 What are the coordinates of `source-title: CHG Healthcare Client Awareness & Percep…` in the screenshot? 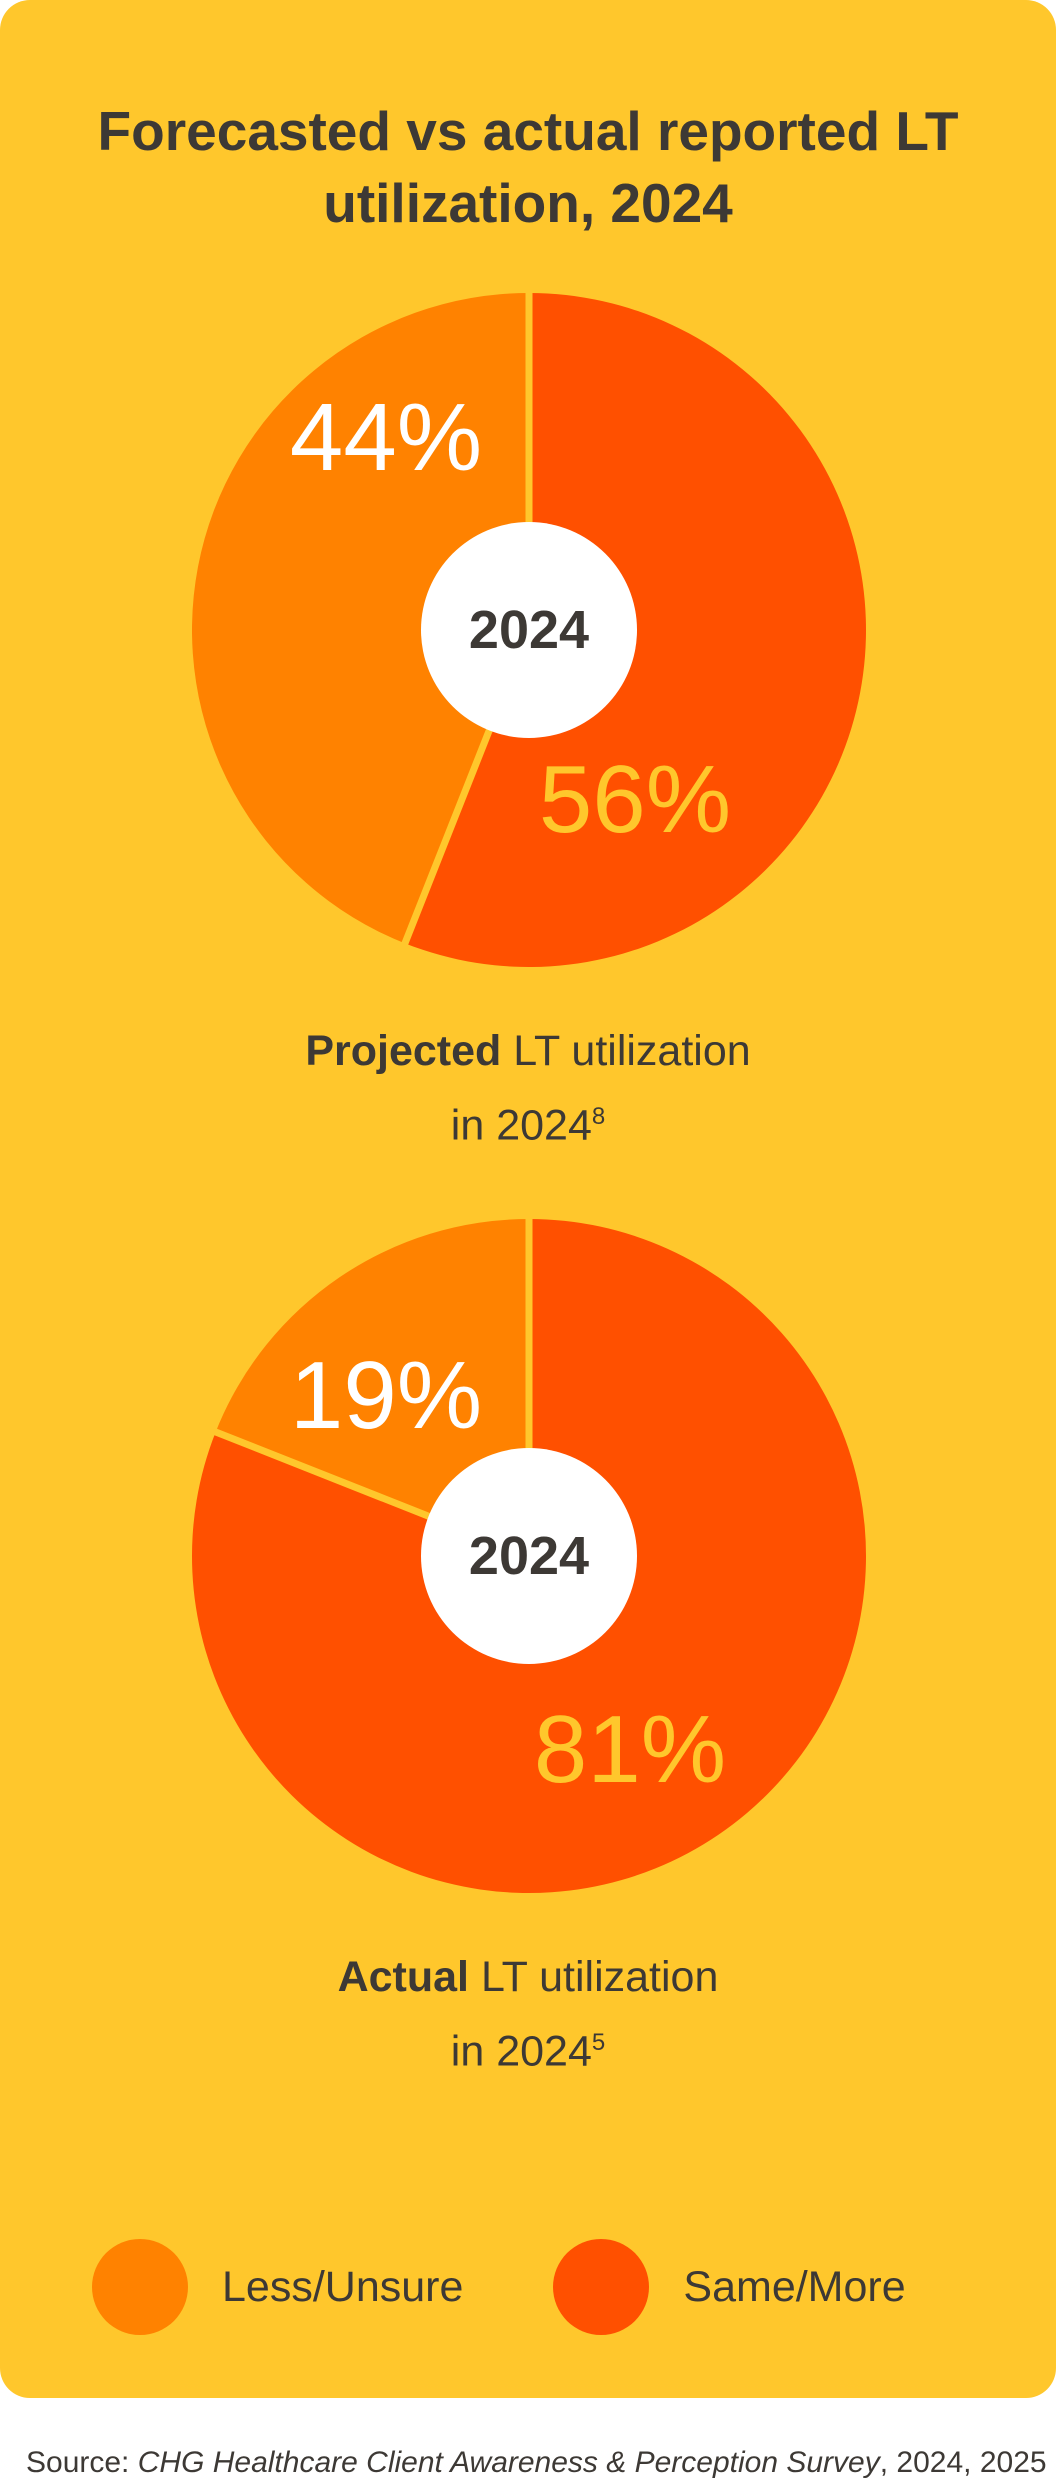 It's located at (508, 2462).